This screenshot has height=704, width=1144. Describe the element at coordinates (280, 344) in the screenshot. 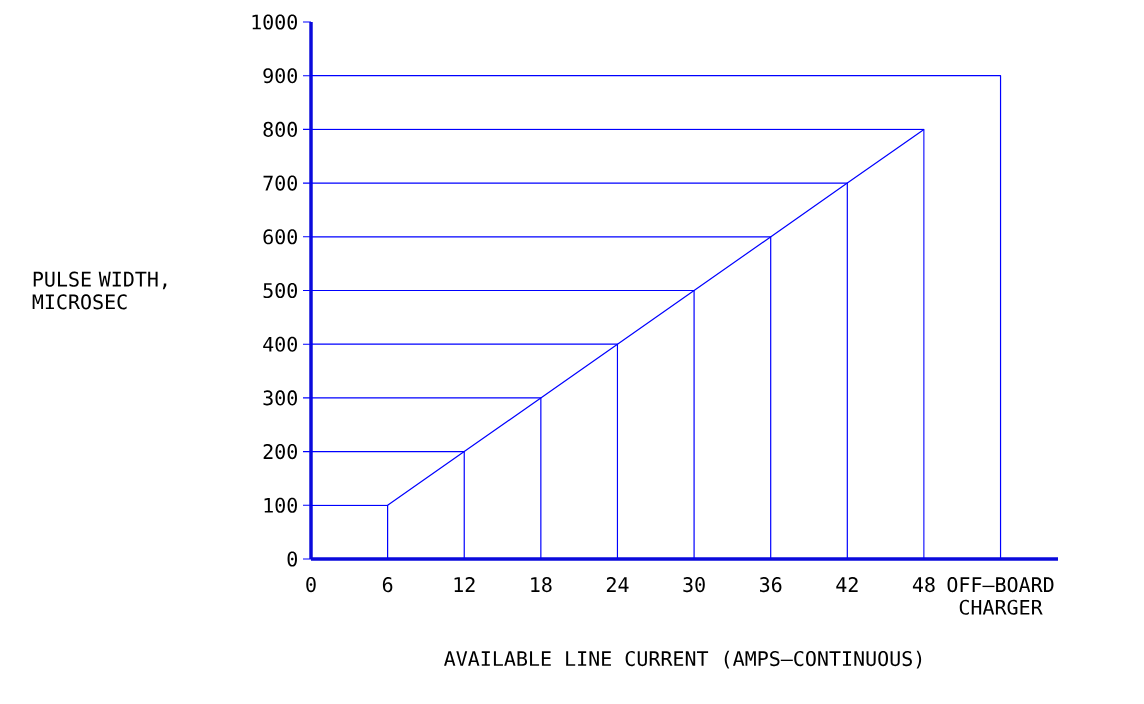

I see `y-tick-label: 400` at that location.